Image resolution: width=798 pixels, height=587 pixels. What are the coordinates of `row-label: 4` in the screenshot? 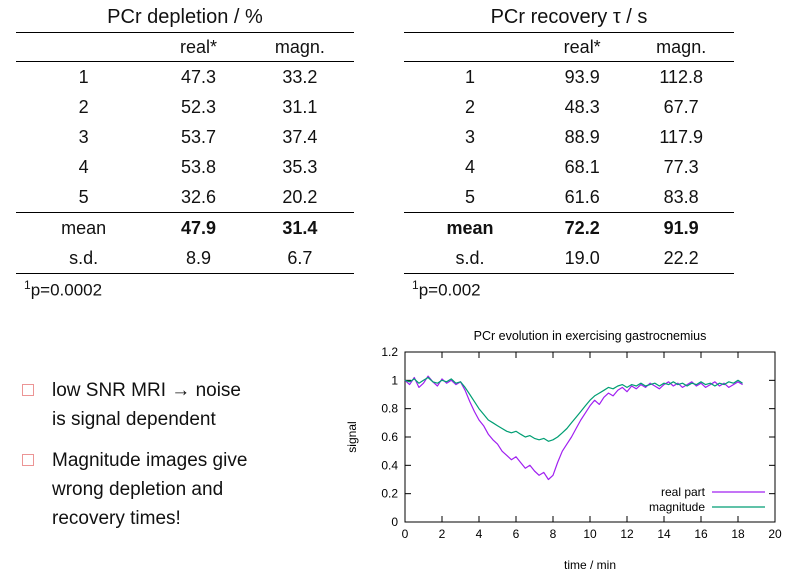 It's located at (469, 166).